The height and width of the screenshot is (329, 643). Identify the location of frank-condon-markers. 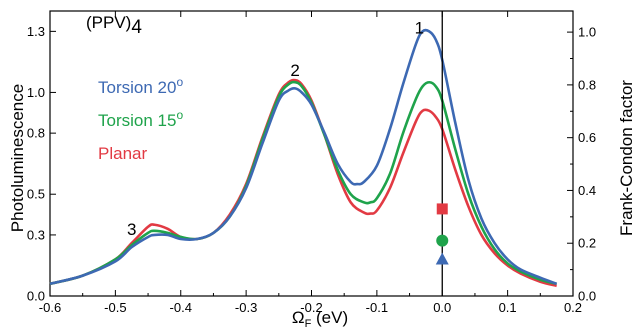
(442, 234).